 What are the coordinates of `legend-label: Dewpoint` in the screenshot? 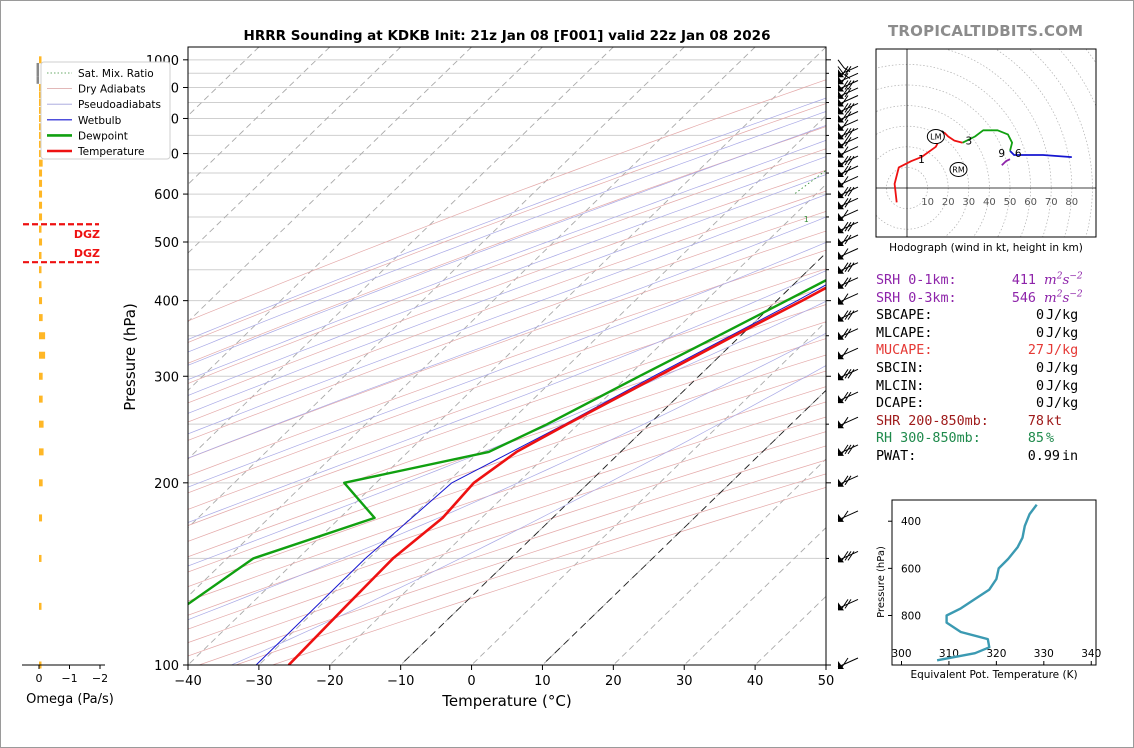 It's located at (103, 136).